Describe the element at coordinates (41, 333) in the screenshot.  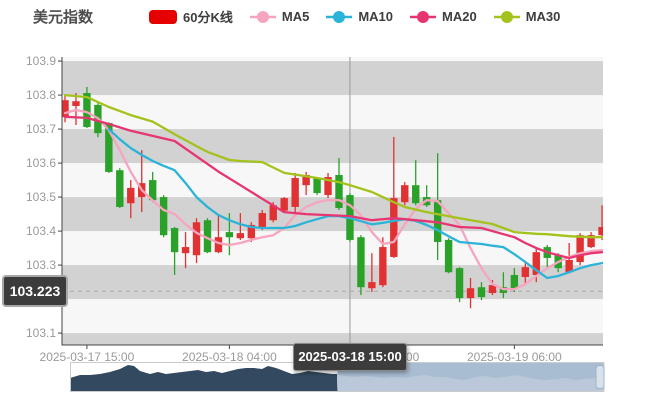
I see `y-axis-label: 103.1` at that location.